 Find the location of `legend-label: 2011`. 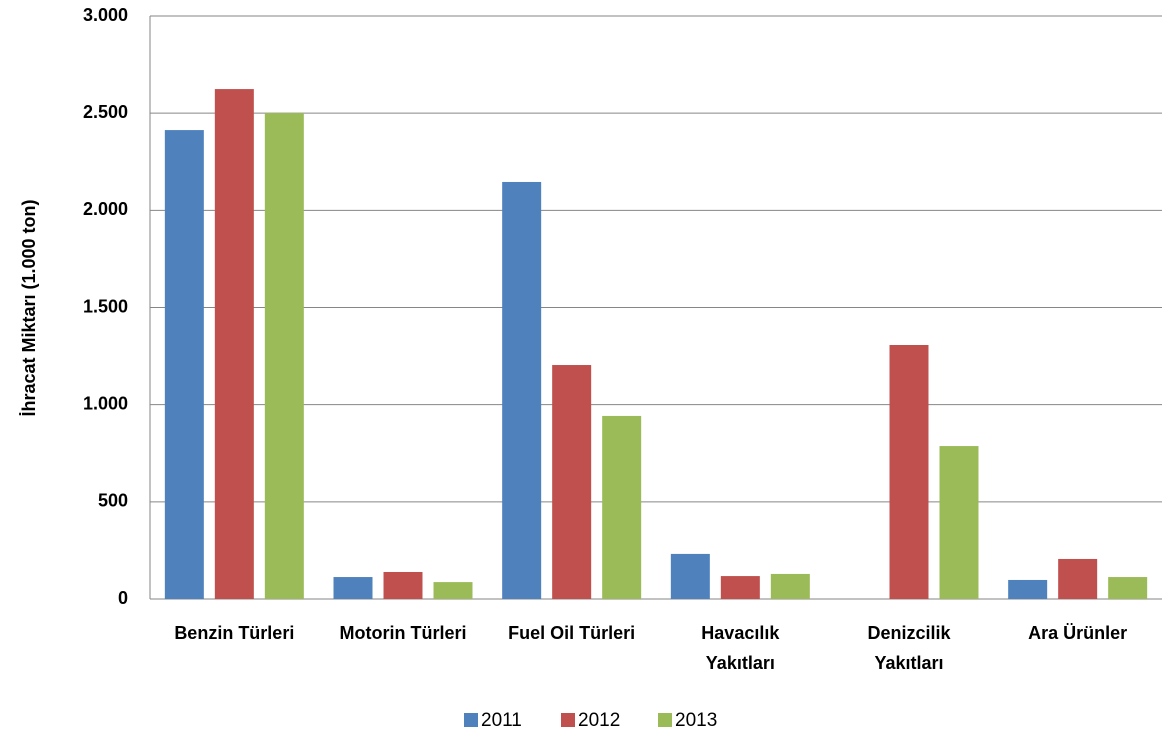

legend-label: 2011 is located at coordinates (501, 720).